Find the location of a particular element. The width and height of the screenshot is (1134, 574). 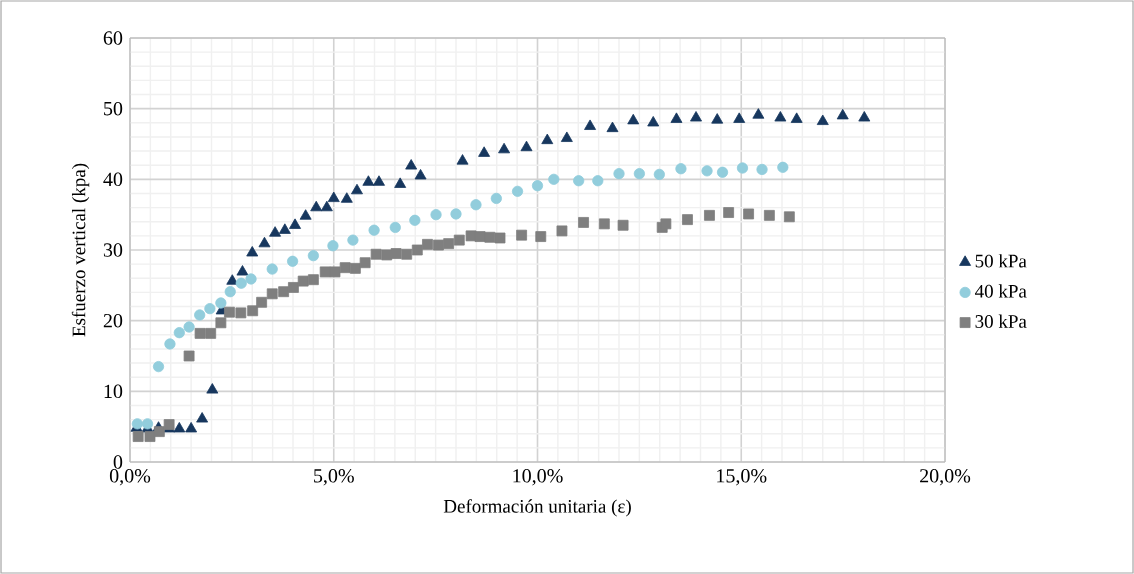

y-tick-label: 20 is located at coordinates (113, 320).